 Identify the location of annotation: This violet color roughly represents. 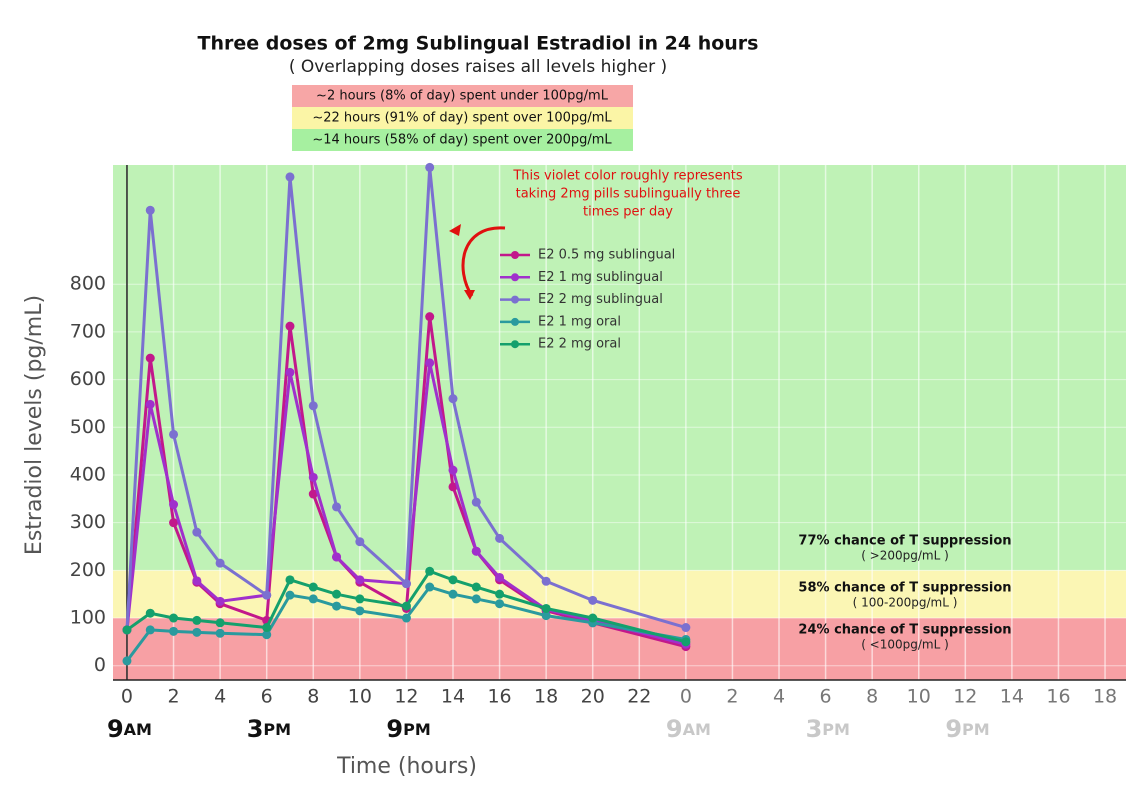
(627, 176).